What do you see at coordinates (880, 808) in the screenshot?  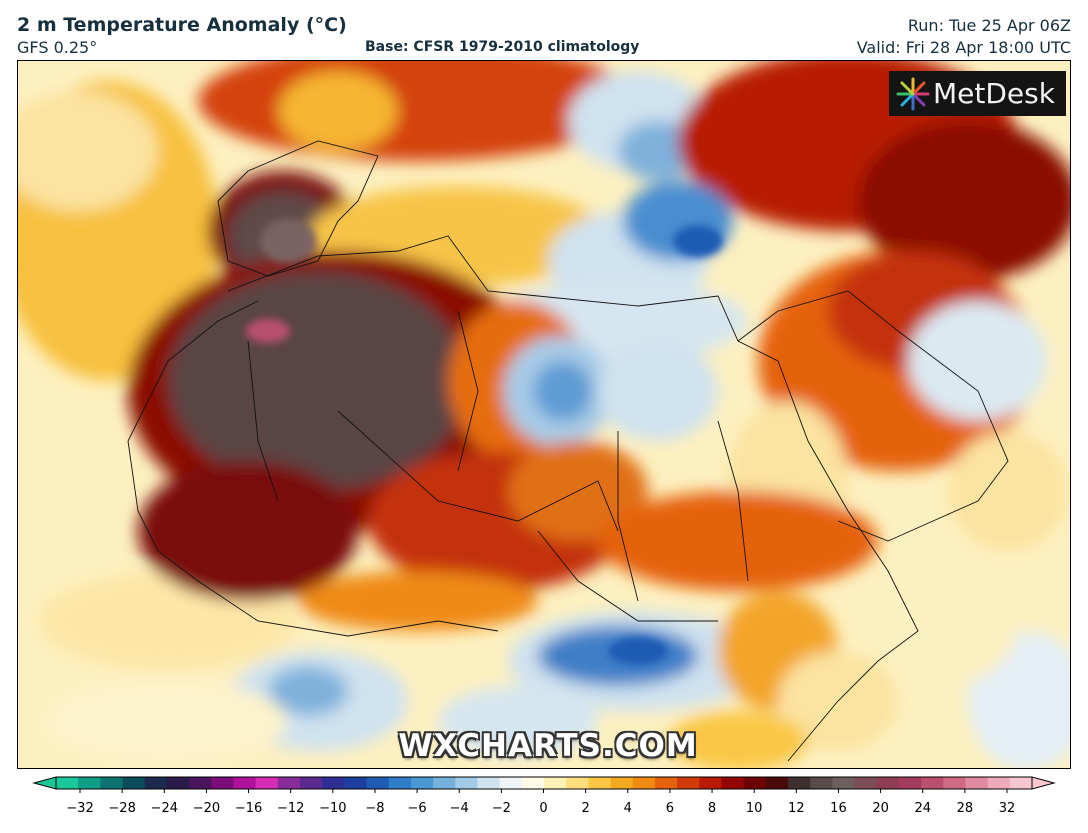 I see `colorbar-tick-label: 20` at bounding box center [880, 808].